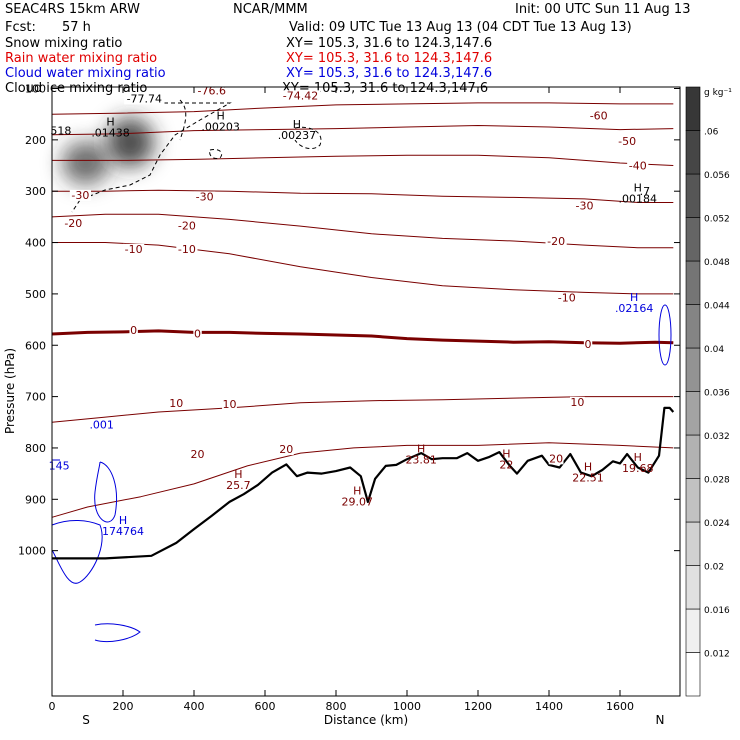  I want to click on y-axis-label: Pressure (hPa), so click(10, 391).